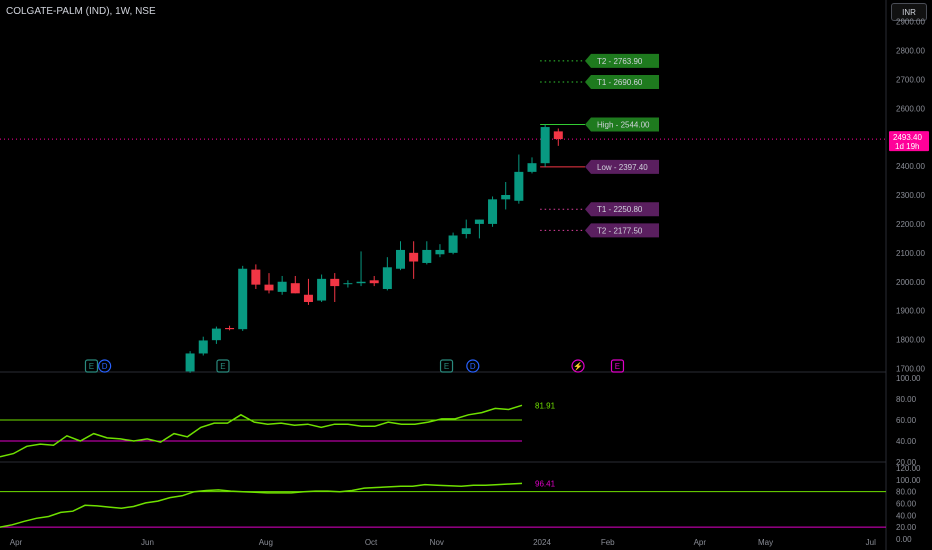  What do you see at coordinates (910, 311) in the screenshot?
I see `price-tick-label: 1900.00` at bounding box center [910, 311].